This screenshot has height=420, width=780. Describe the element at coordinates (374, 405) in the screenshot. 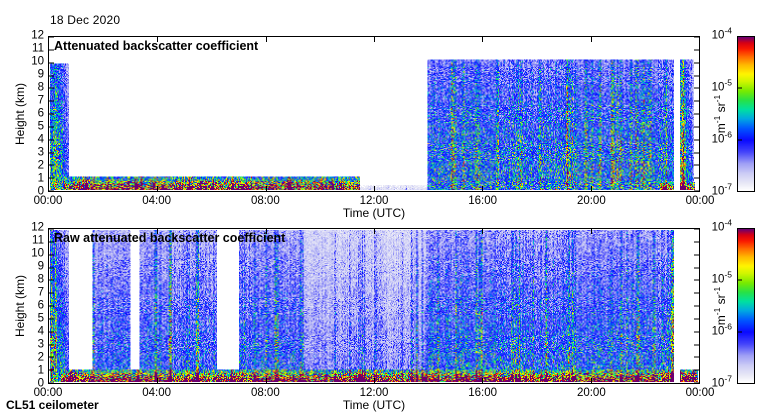

I see `x-axis-label-bottom: Time (UTC)` at that location.